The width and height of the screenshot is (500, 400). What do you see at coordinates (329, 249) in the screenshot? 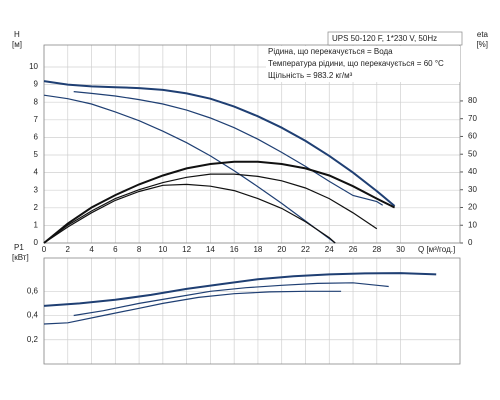
I see `x-tick-label: 24` at bounding box center [329, 249].